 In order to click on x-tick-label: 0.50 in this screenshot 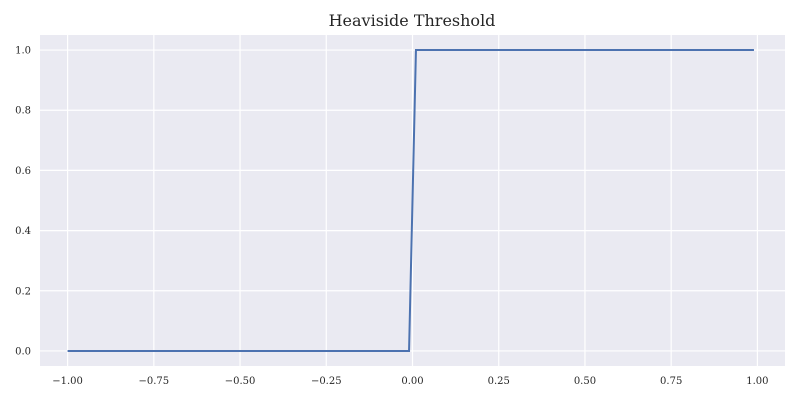, I will do `click(585, 381)`.